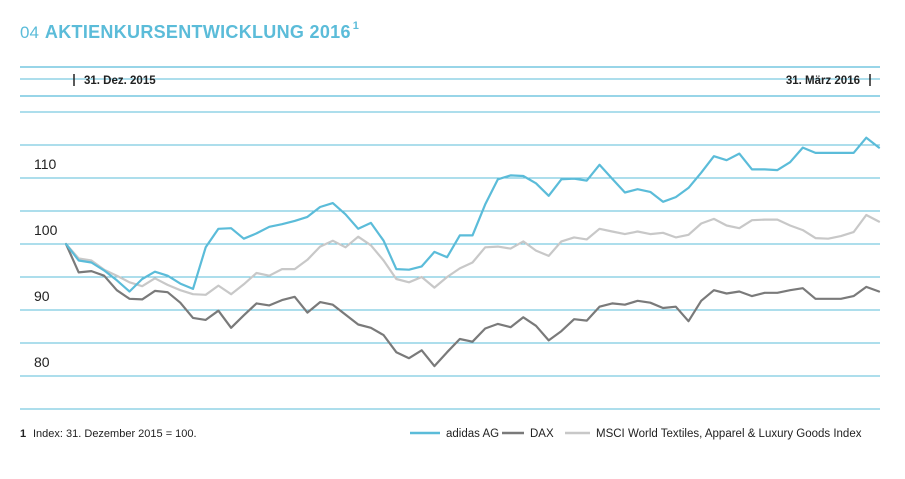 This screenshot has height=479, width=905. Describe the element at coordinates (355, 26) in the screenshot. I see `title-footnote-marker: 1` at that location.